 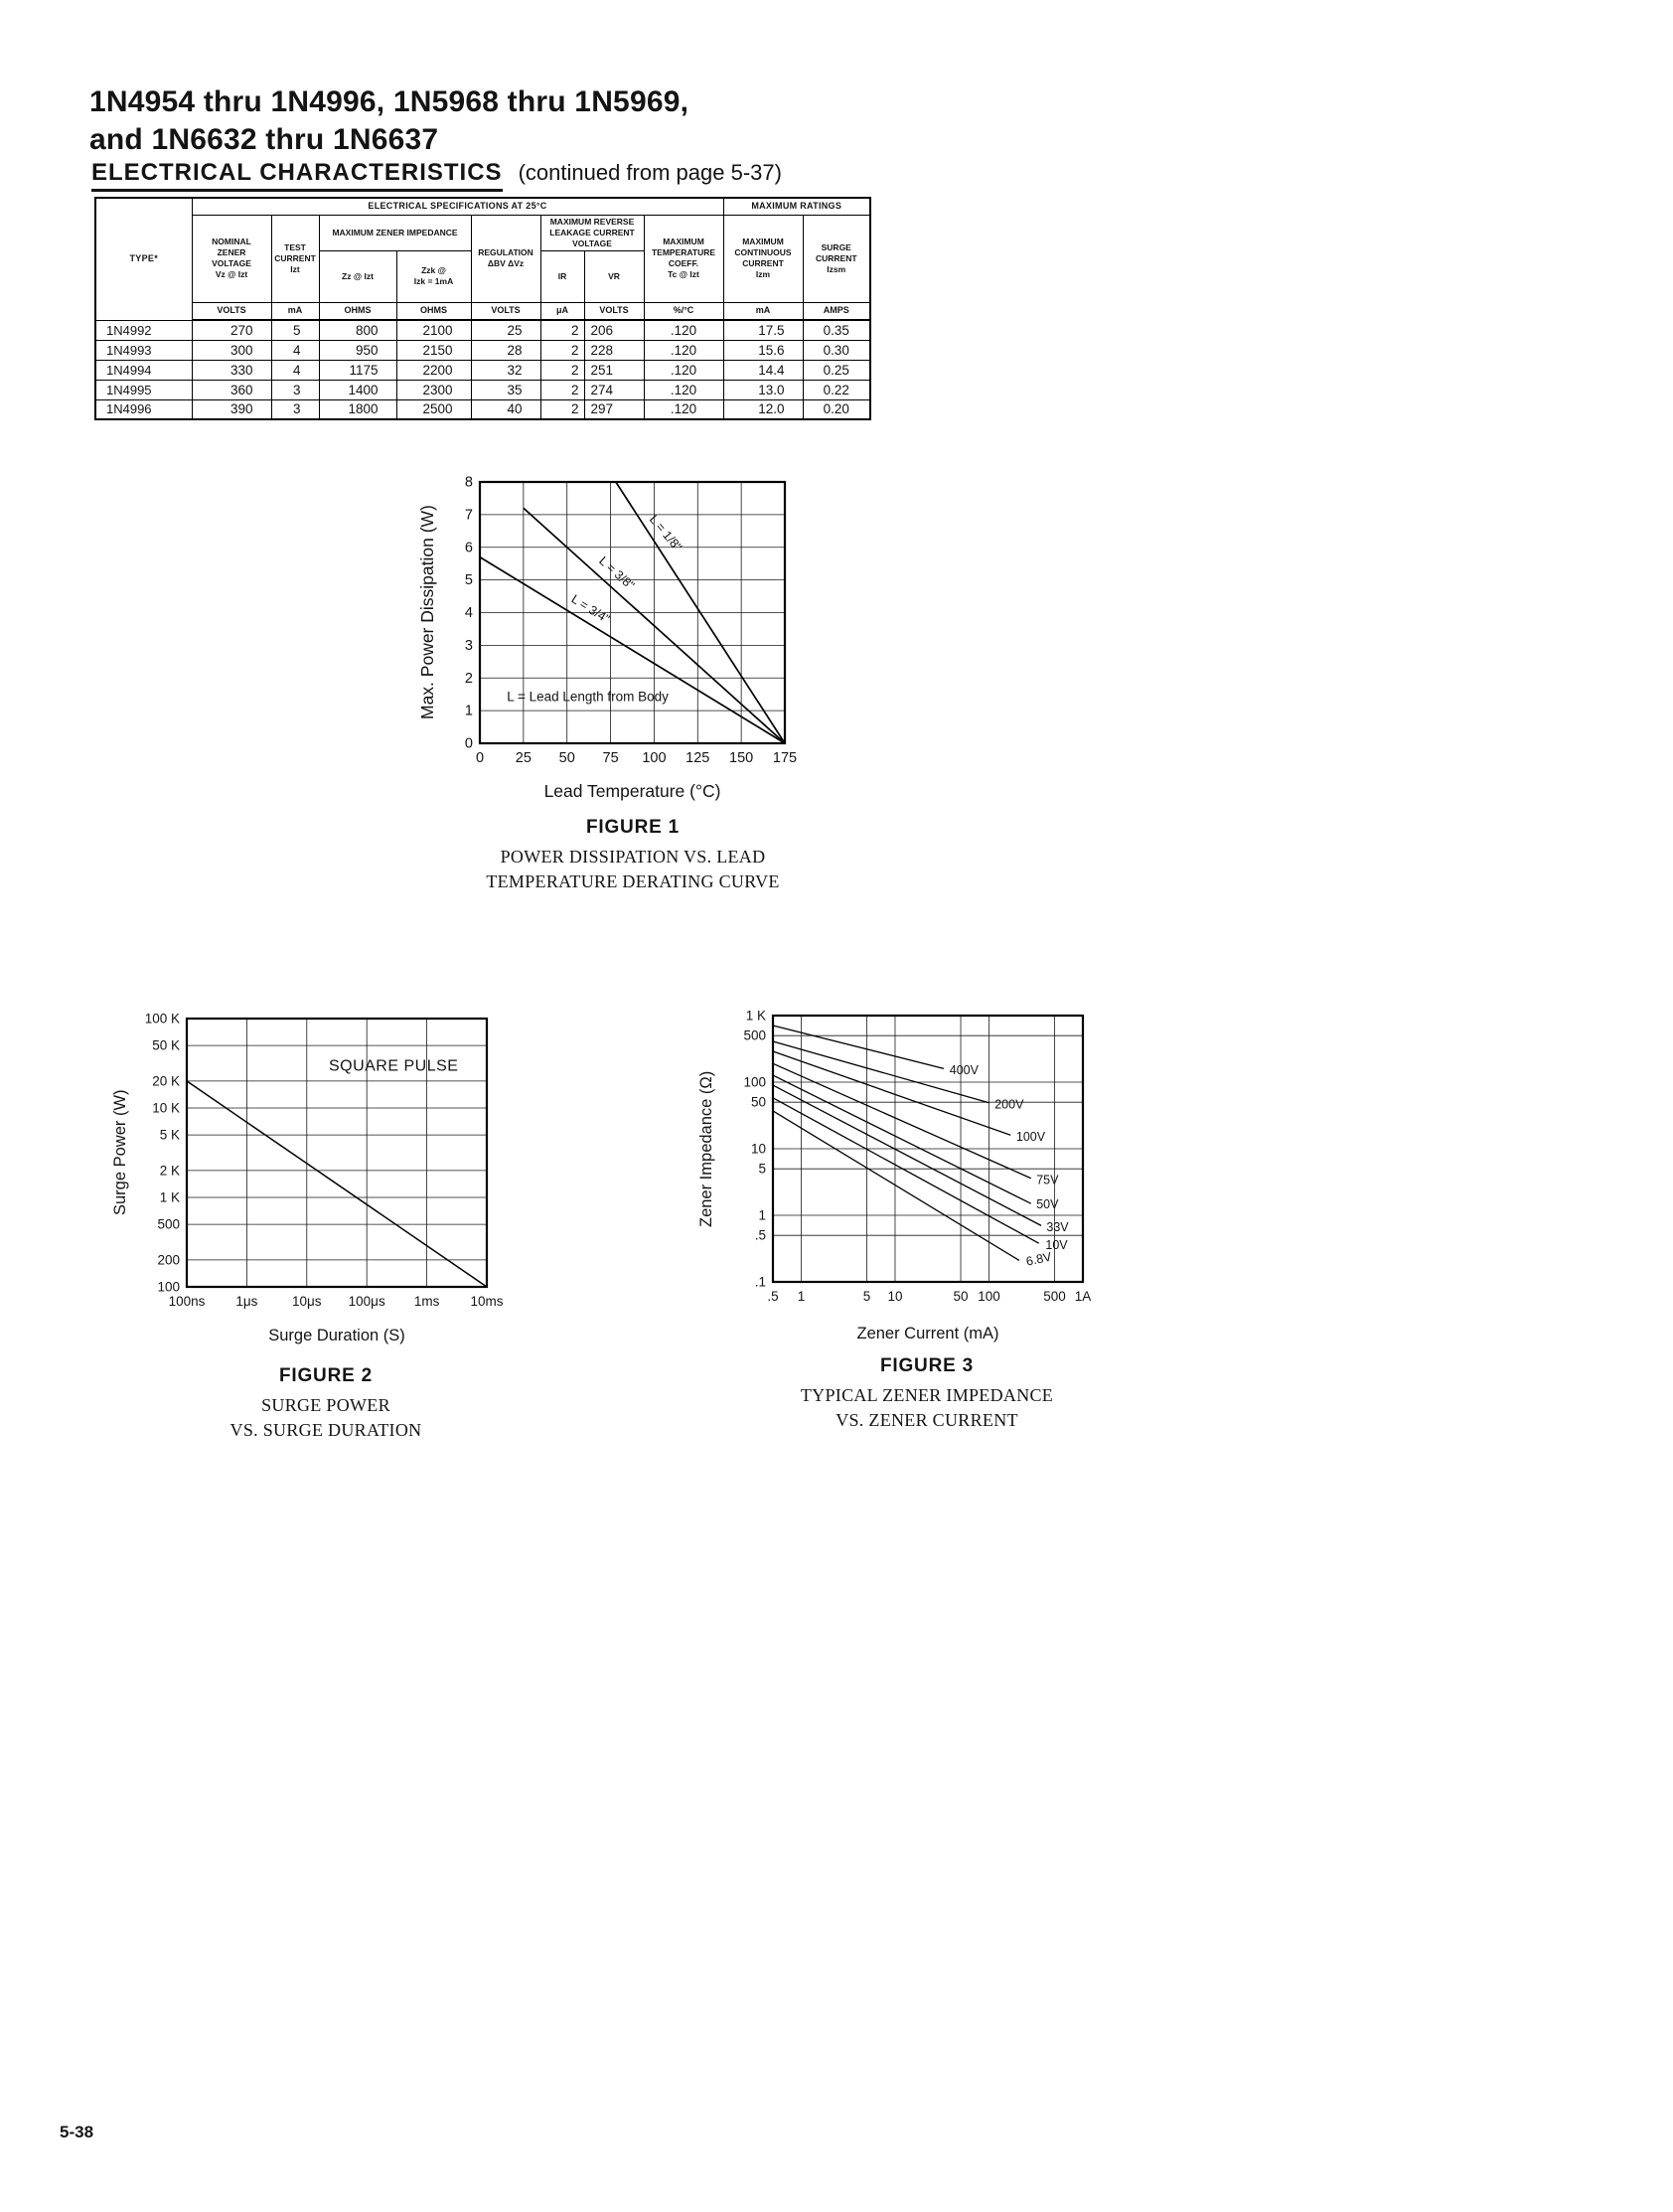 I want to click on table-cell: 28, so click(x=505, y=350).